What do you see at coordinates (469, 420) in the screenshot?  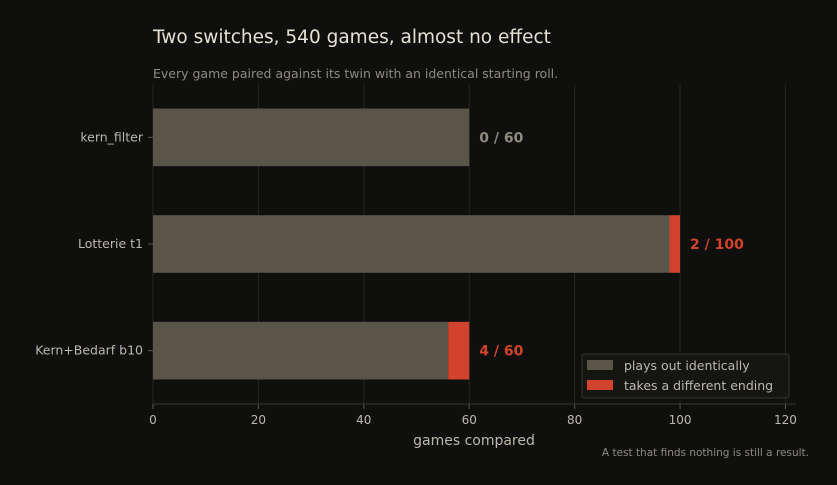 I see `x-tick-label: 60` at bounding box center [469, 420].